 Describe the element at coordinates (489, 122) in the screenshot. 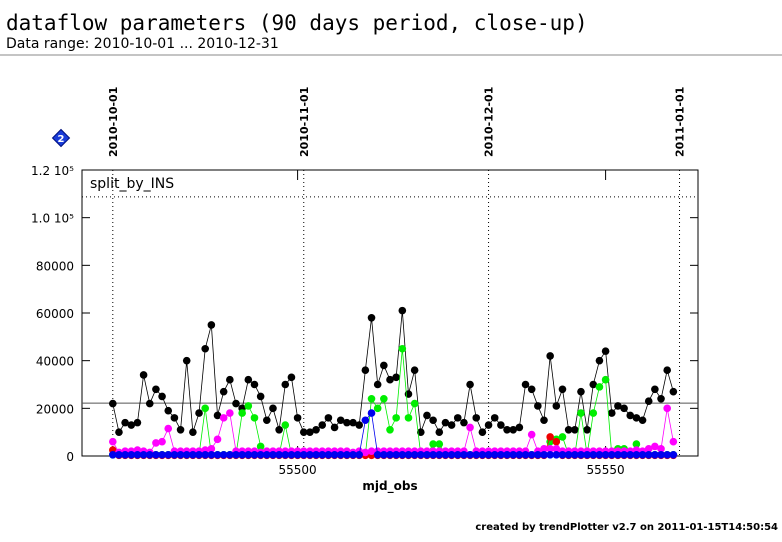

I see `date-tick-label: 2010-12-01` at that location.